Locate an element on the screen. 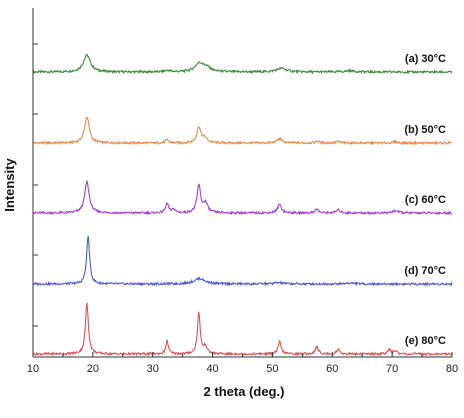 Image resolution: width=464 pixels, height=418 pixels. series-label-2: (b) 50°C is located at coordinates (425, 130).